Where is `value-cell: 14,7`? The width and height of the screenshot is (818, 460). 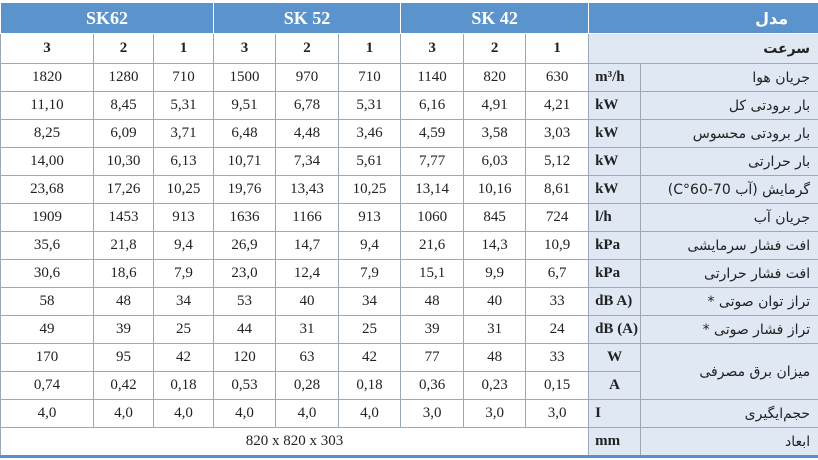
value-cell: 14,7 is located at coordinates (307, 245).